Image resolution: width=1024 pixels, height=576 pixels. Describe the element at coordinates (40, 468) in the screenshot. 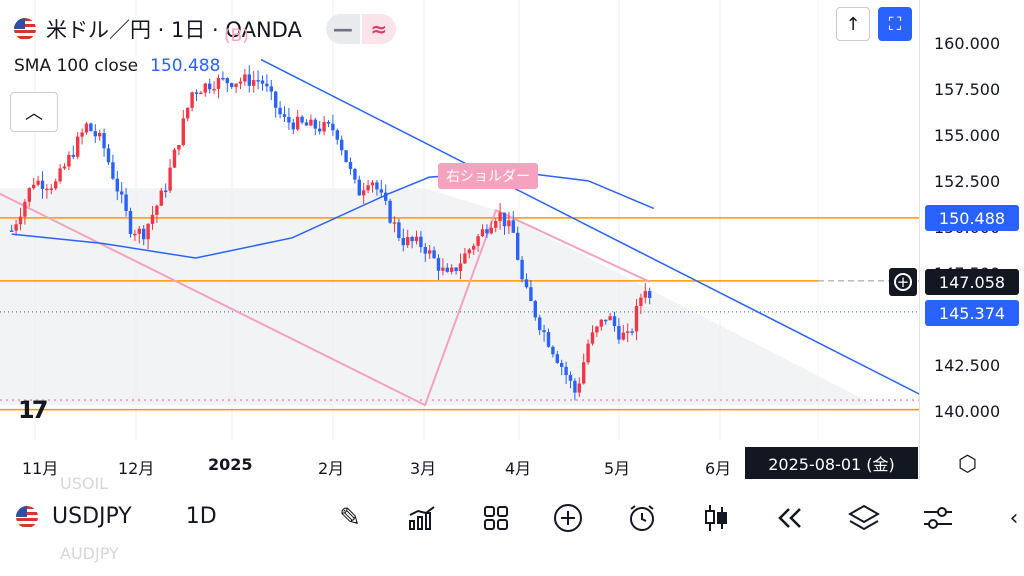

I see `time-tick: 11月` at that location.